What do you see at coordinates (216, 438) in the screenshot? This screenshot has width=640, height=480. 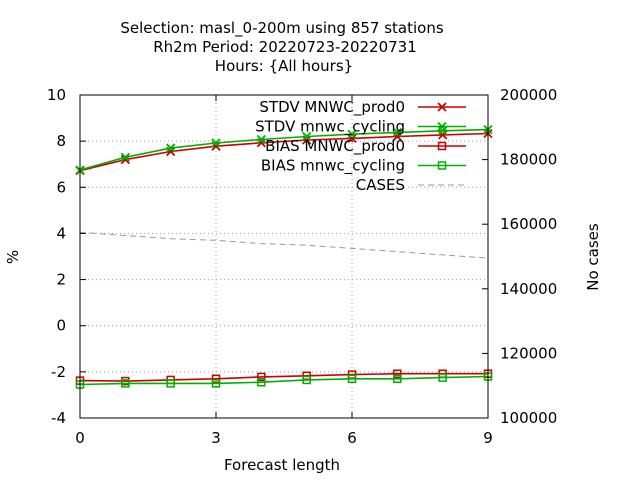 I see `x-tick-label-1: 3` at bounding box center [216, 438].